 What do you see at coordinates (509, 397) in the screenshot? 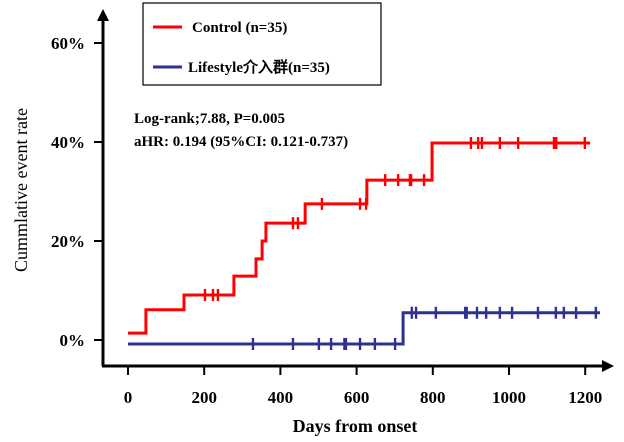
I see `x-tick-label: 1000` at bounding box center [509, 397].